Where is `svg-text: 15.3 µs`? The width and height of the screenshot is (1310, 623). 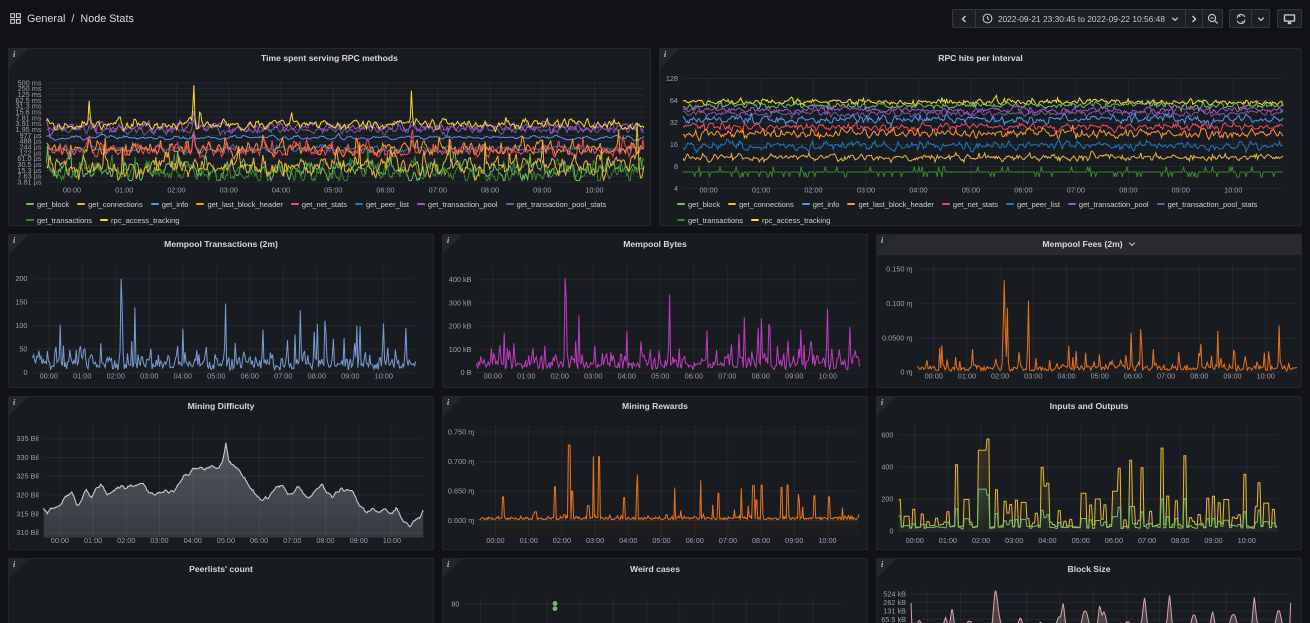 svg-text: 15.3 µs is located at coordinates (29, 170).